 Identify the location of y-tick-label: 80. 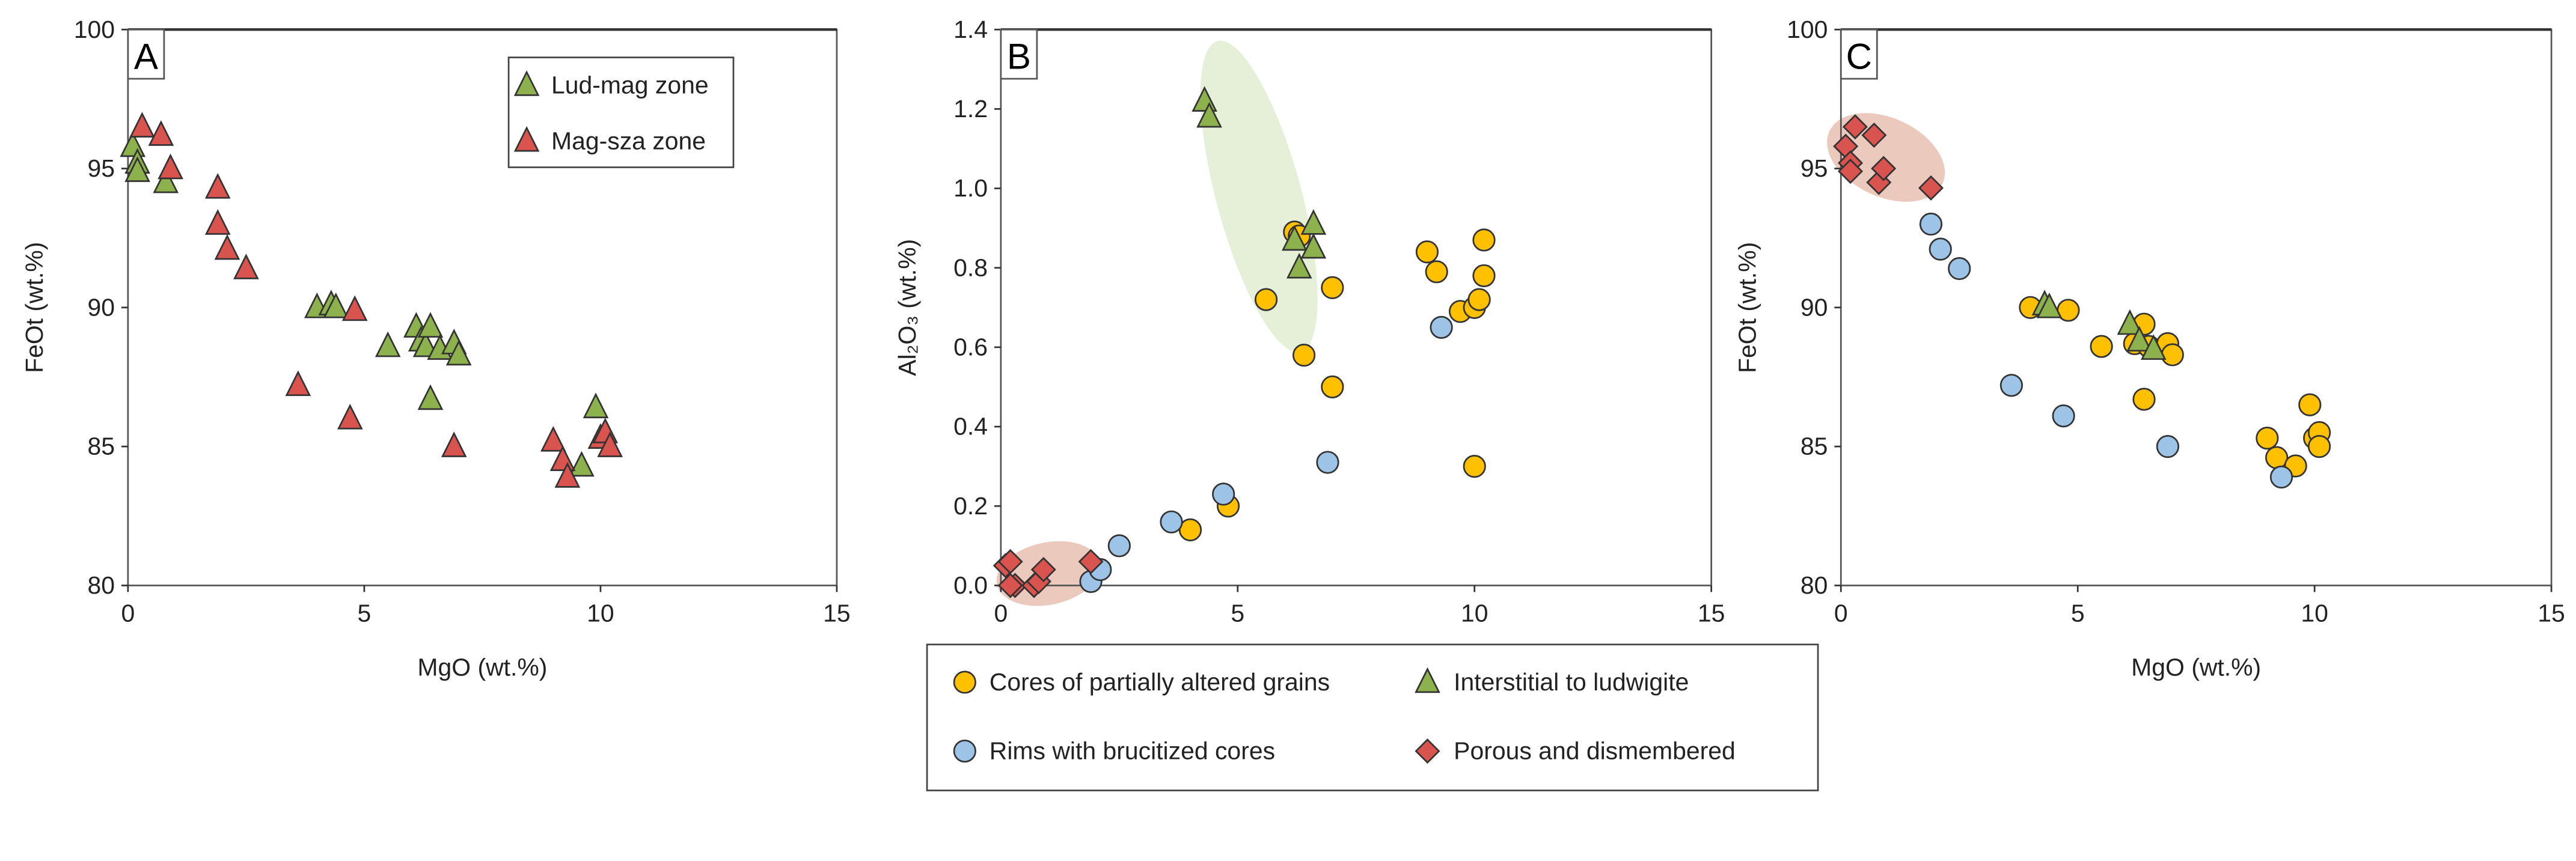
(1814, 585).